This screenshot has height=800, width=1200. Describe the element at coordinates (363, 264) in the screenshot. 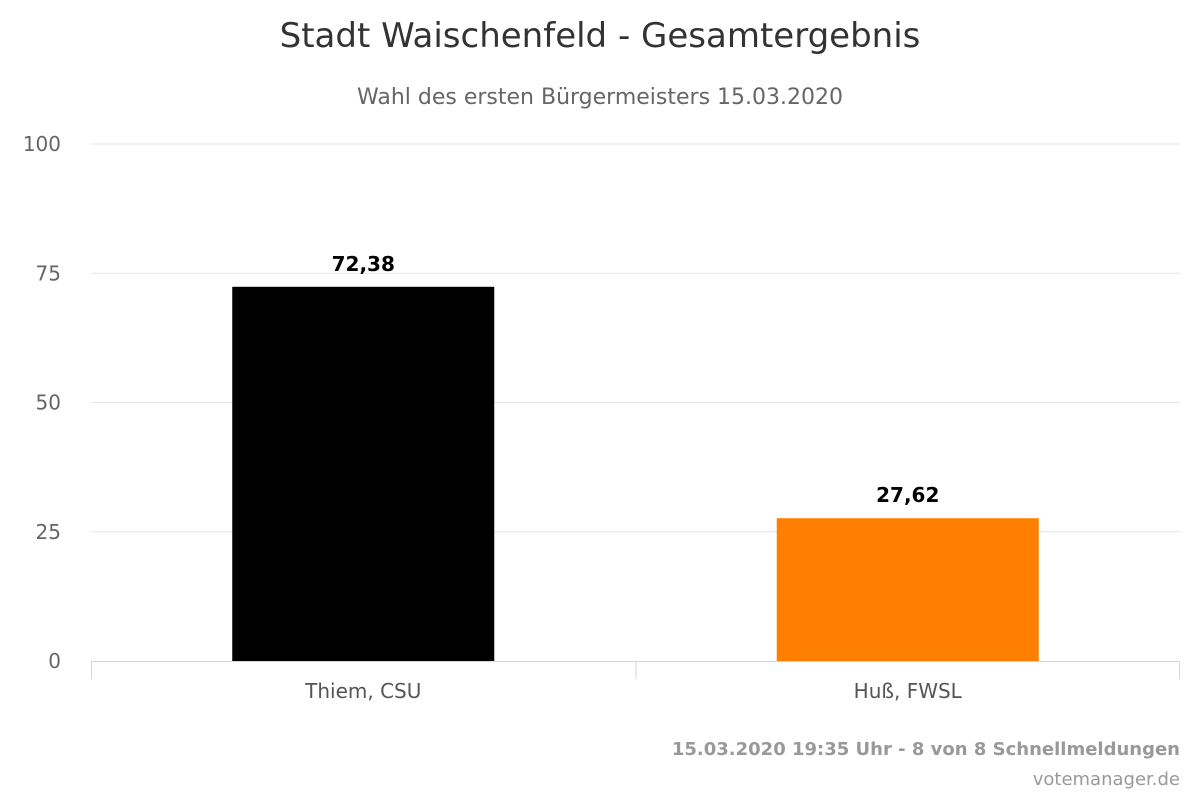

I see `data-label: 72,38` at that location.